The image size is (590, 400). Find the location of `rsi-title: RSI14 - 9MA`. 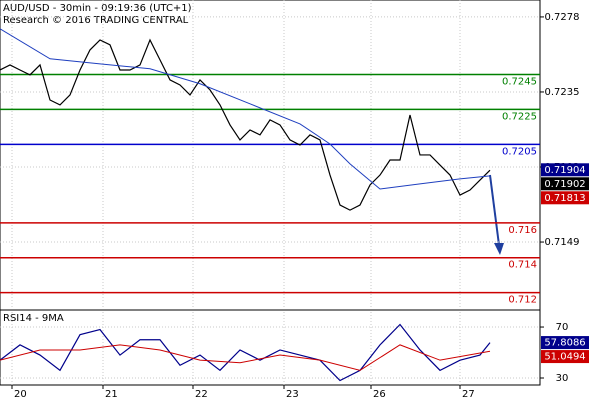

rsi-title: RSI14 - 9MA is located at coordinates (33, 318).